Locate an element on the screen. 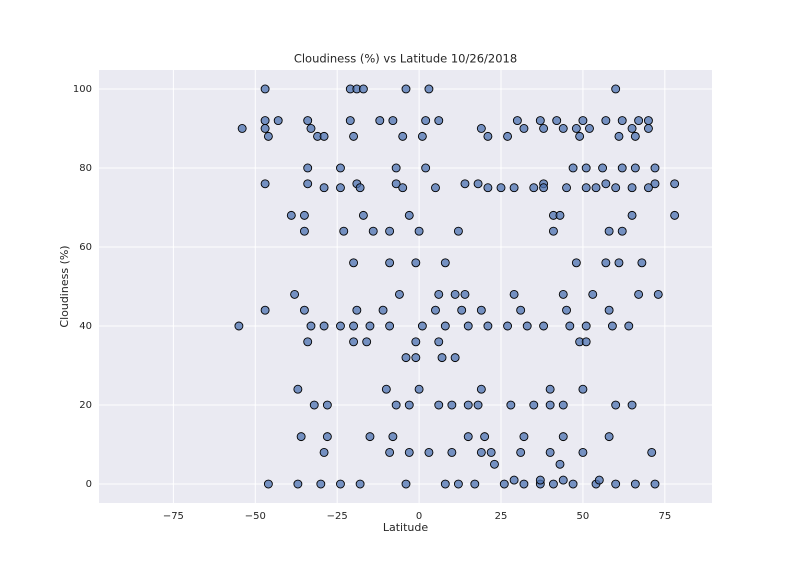  y-tick-label: 20 is located at coordinates (85, 405).